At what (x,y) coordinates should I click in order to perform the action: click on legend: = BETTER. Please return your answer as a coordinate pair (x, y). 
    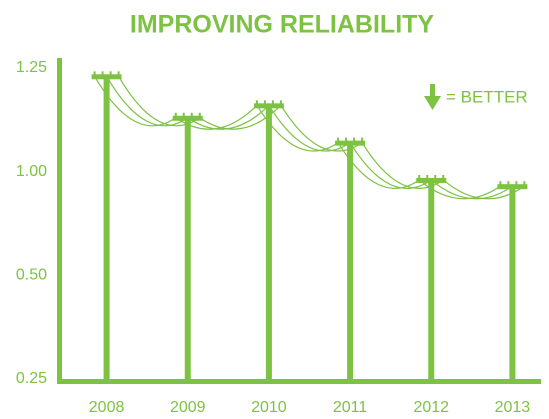
    Looking at the image, I should click on (476, 97).